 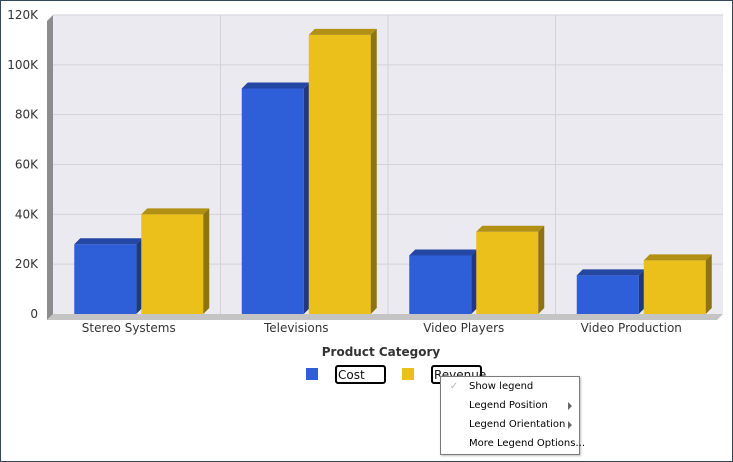 I want to click on y-tick-label: 20K, so click(x=27, y=264).